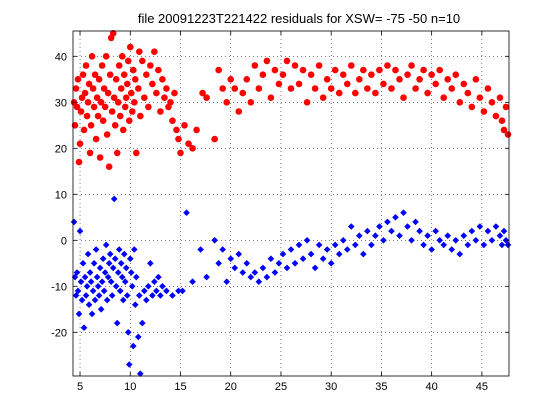 The height and width of the screenshot is (420, 560). What do you see at coordinates (331, 387) in the screenshot?
I see `x-tick-label: 30` at bounding box center [331, 387].